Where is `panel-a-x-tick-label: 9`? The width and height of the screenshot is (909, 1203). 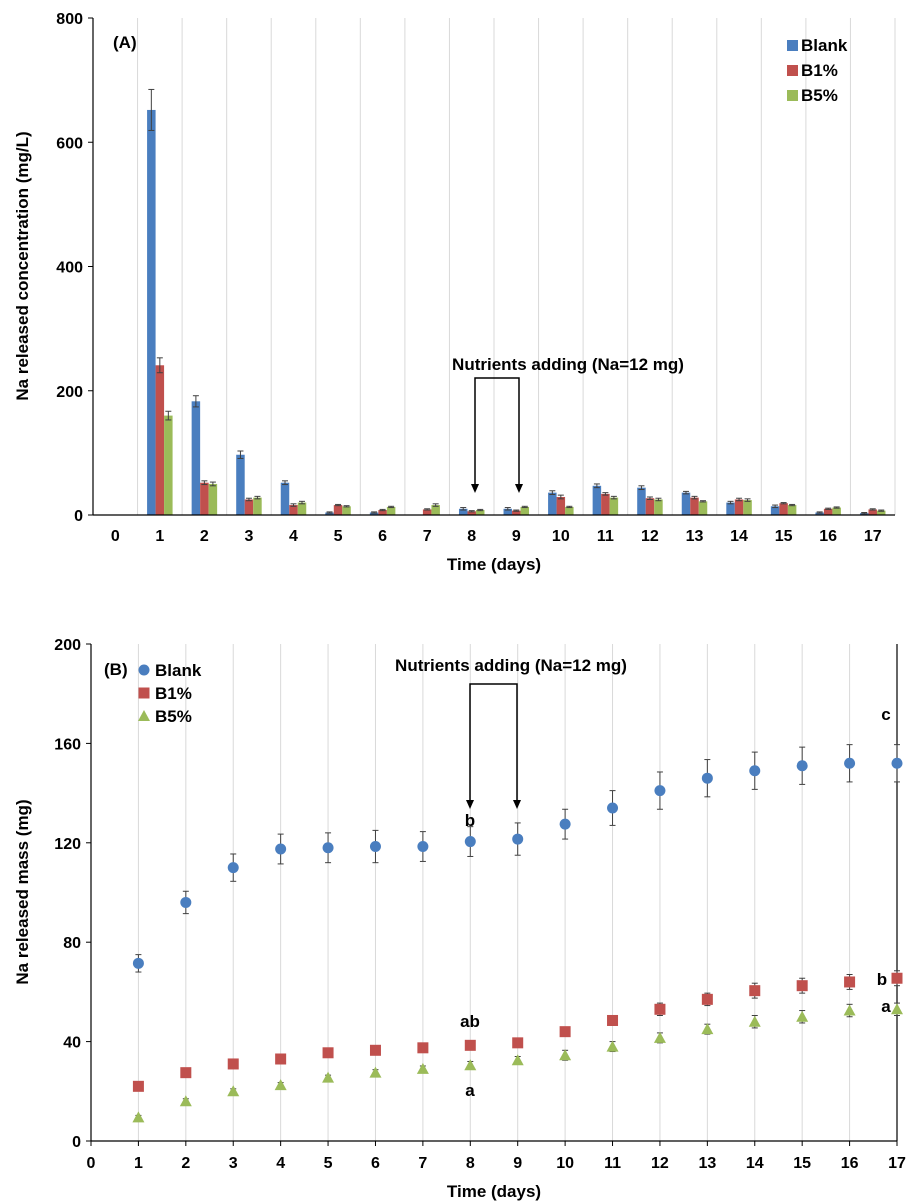
panel-a-x-tick-label: 9 is located at coordinates (516, 536).